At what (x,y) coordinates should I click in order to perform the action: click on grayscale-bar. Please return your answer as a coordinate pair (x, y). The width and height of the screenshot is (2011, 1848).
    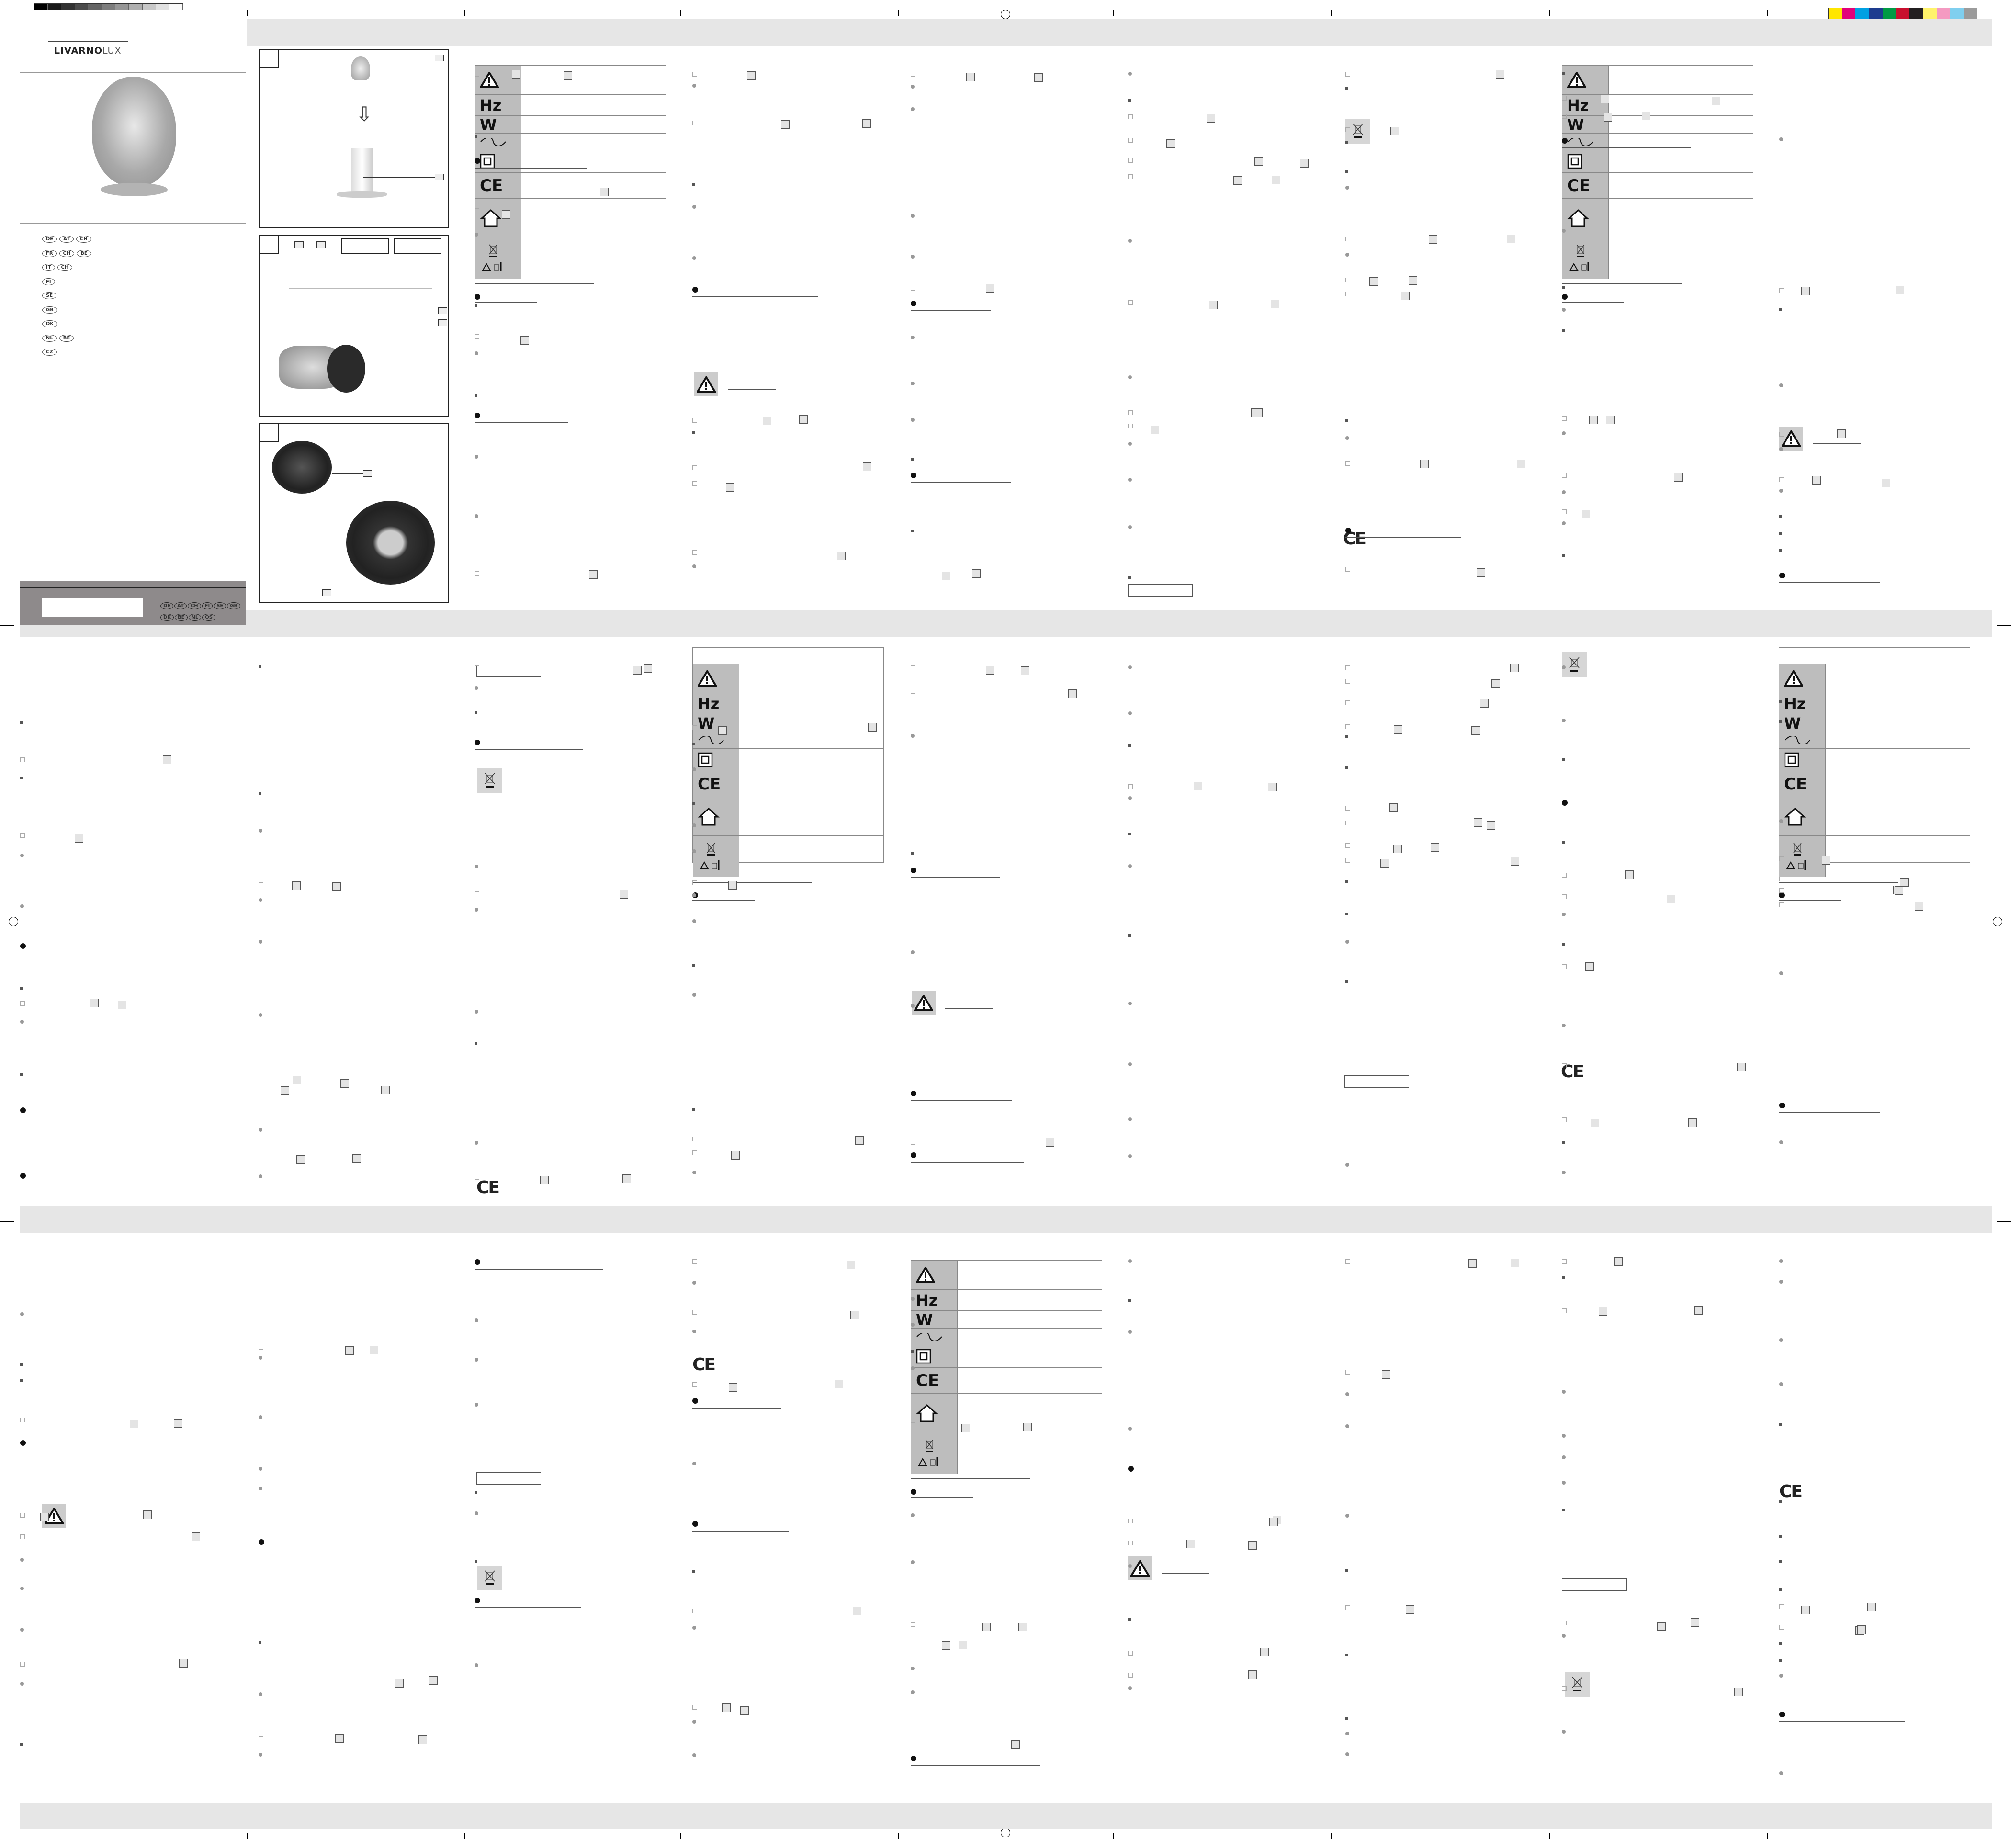
    Looking at the image, I should click on (108, 6).